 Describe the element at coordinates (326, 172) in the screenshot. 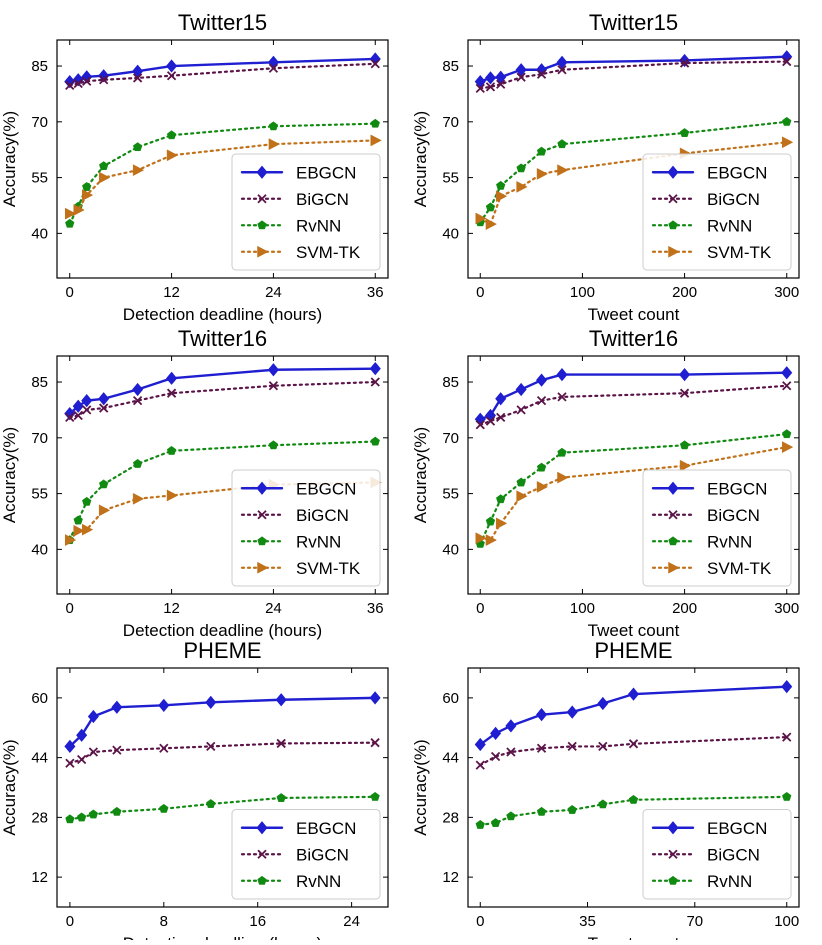

I see `legend-label-ebgcn: EBGCN` at that location.